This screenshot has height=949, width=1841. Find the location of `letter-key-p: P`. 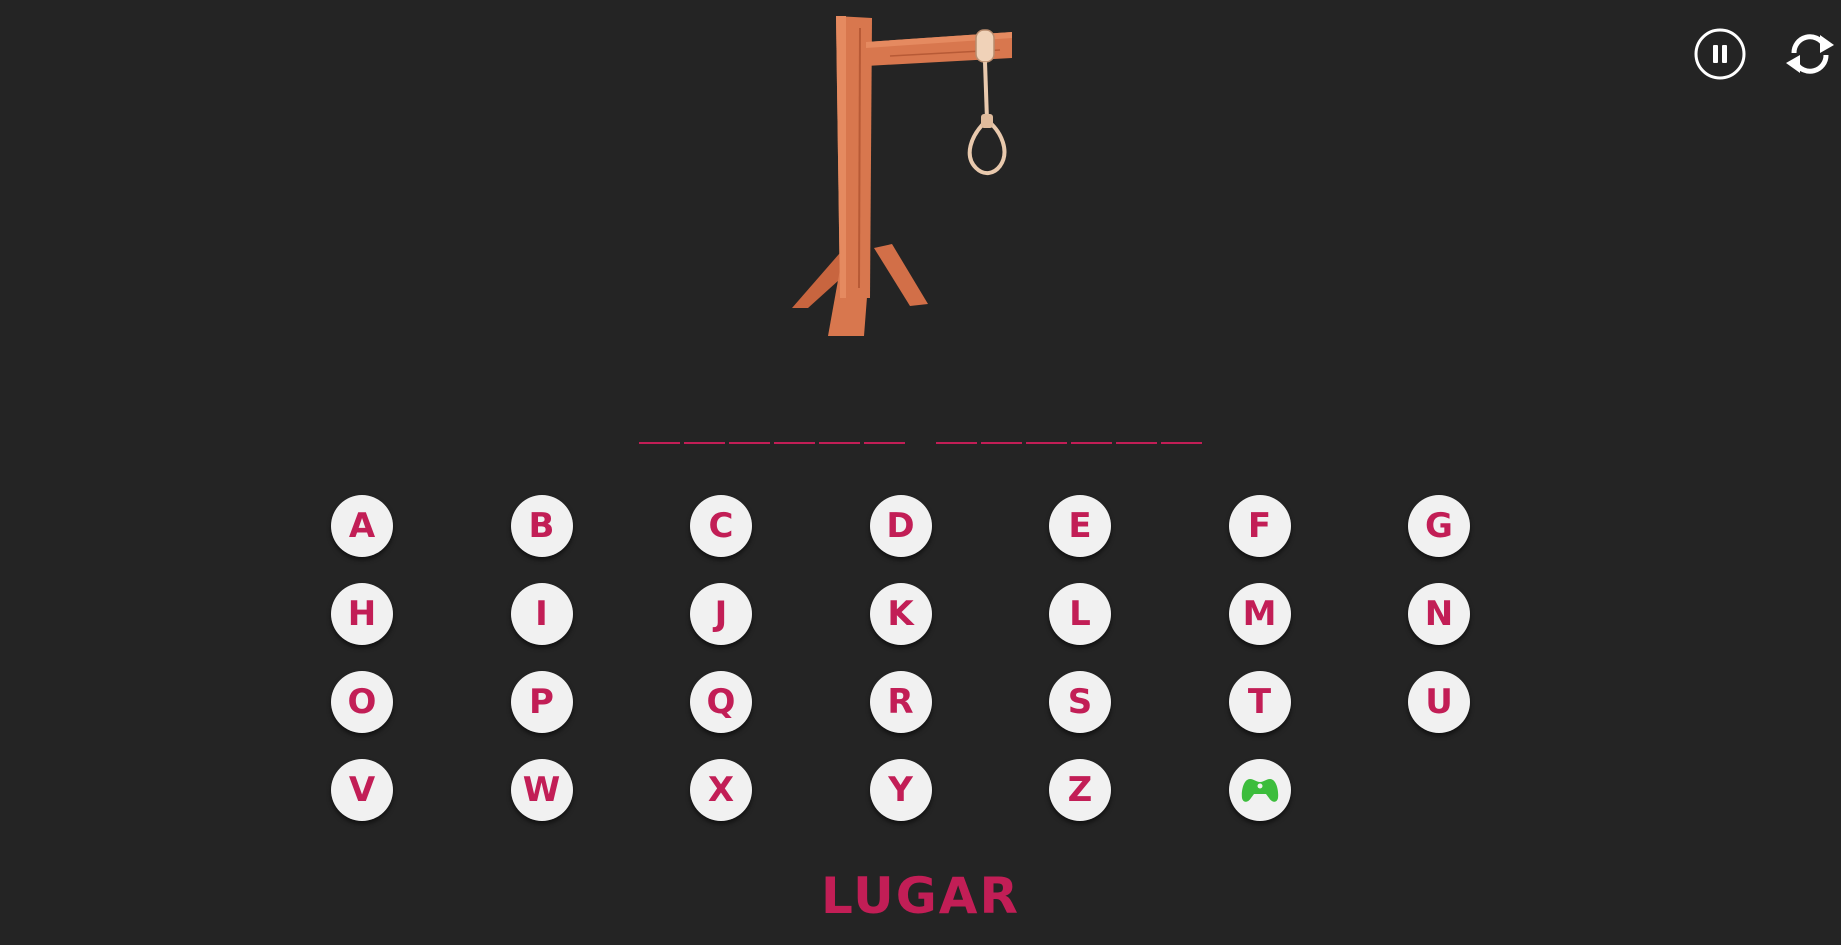

letter-key-p: P is located at coordinates (541, 702).